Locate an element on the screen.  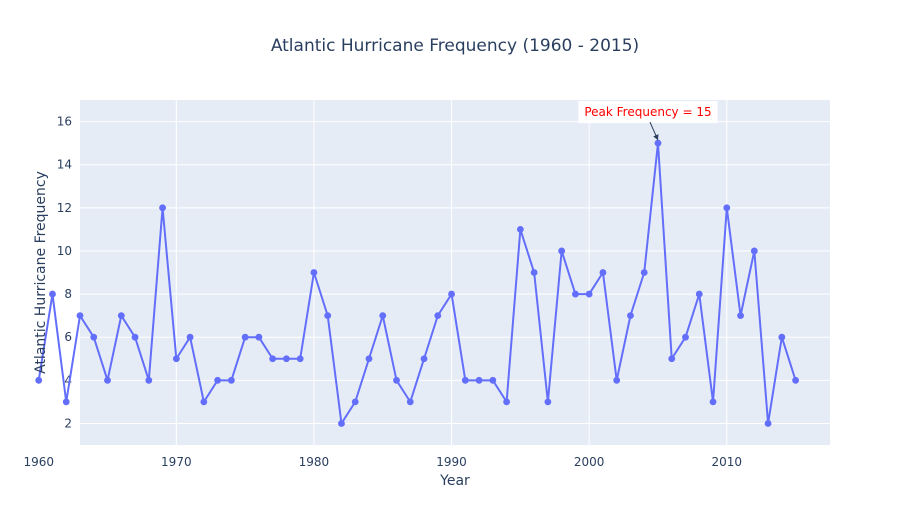
y-axis-title: Atlantic Hurricane Frequency is located at coordinates (41, 272).